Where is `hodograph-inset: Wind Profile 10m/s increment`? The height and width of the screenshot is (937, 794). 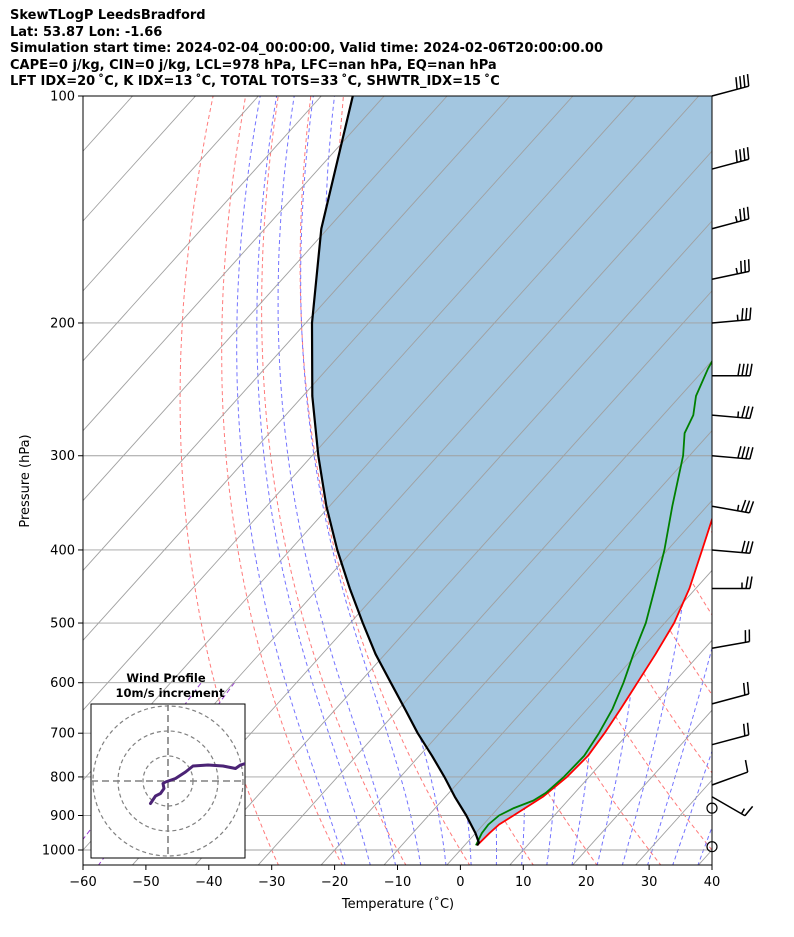
hodograph-inset: Wind Profile 10m/s increment is located at coordinates (168, 765).